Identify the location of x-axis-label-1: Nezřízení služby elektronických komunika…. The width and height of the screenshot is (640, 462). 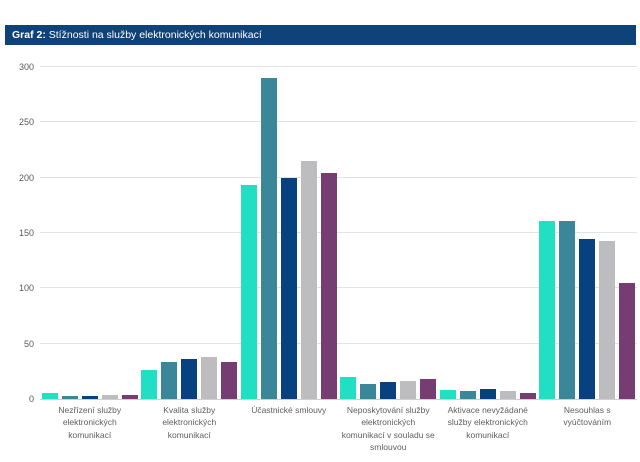
(90, 422).